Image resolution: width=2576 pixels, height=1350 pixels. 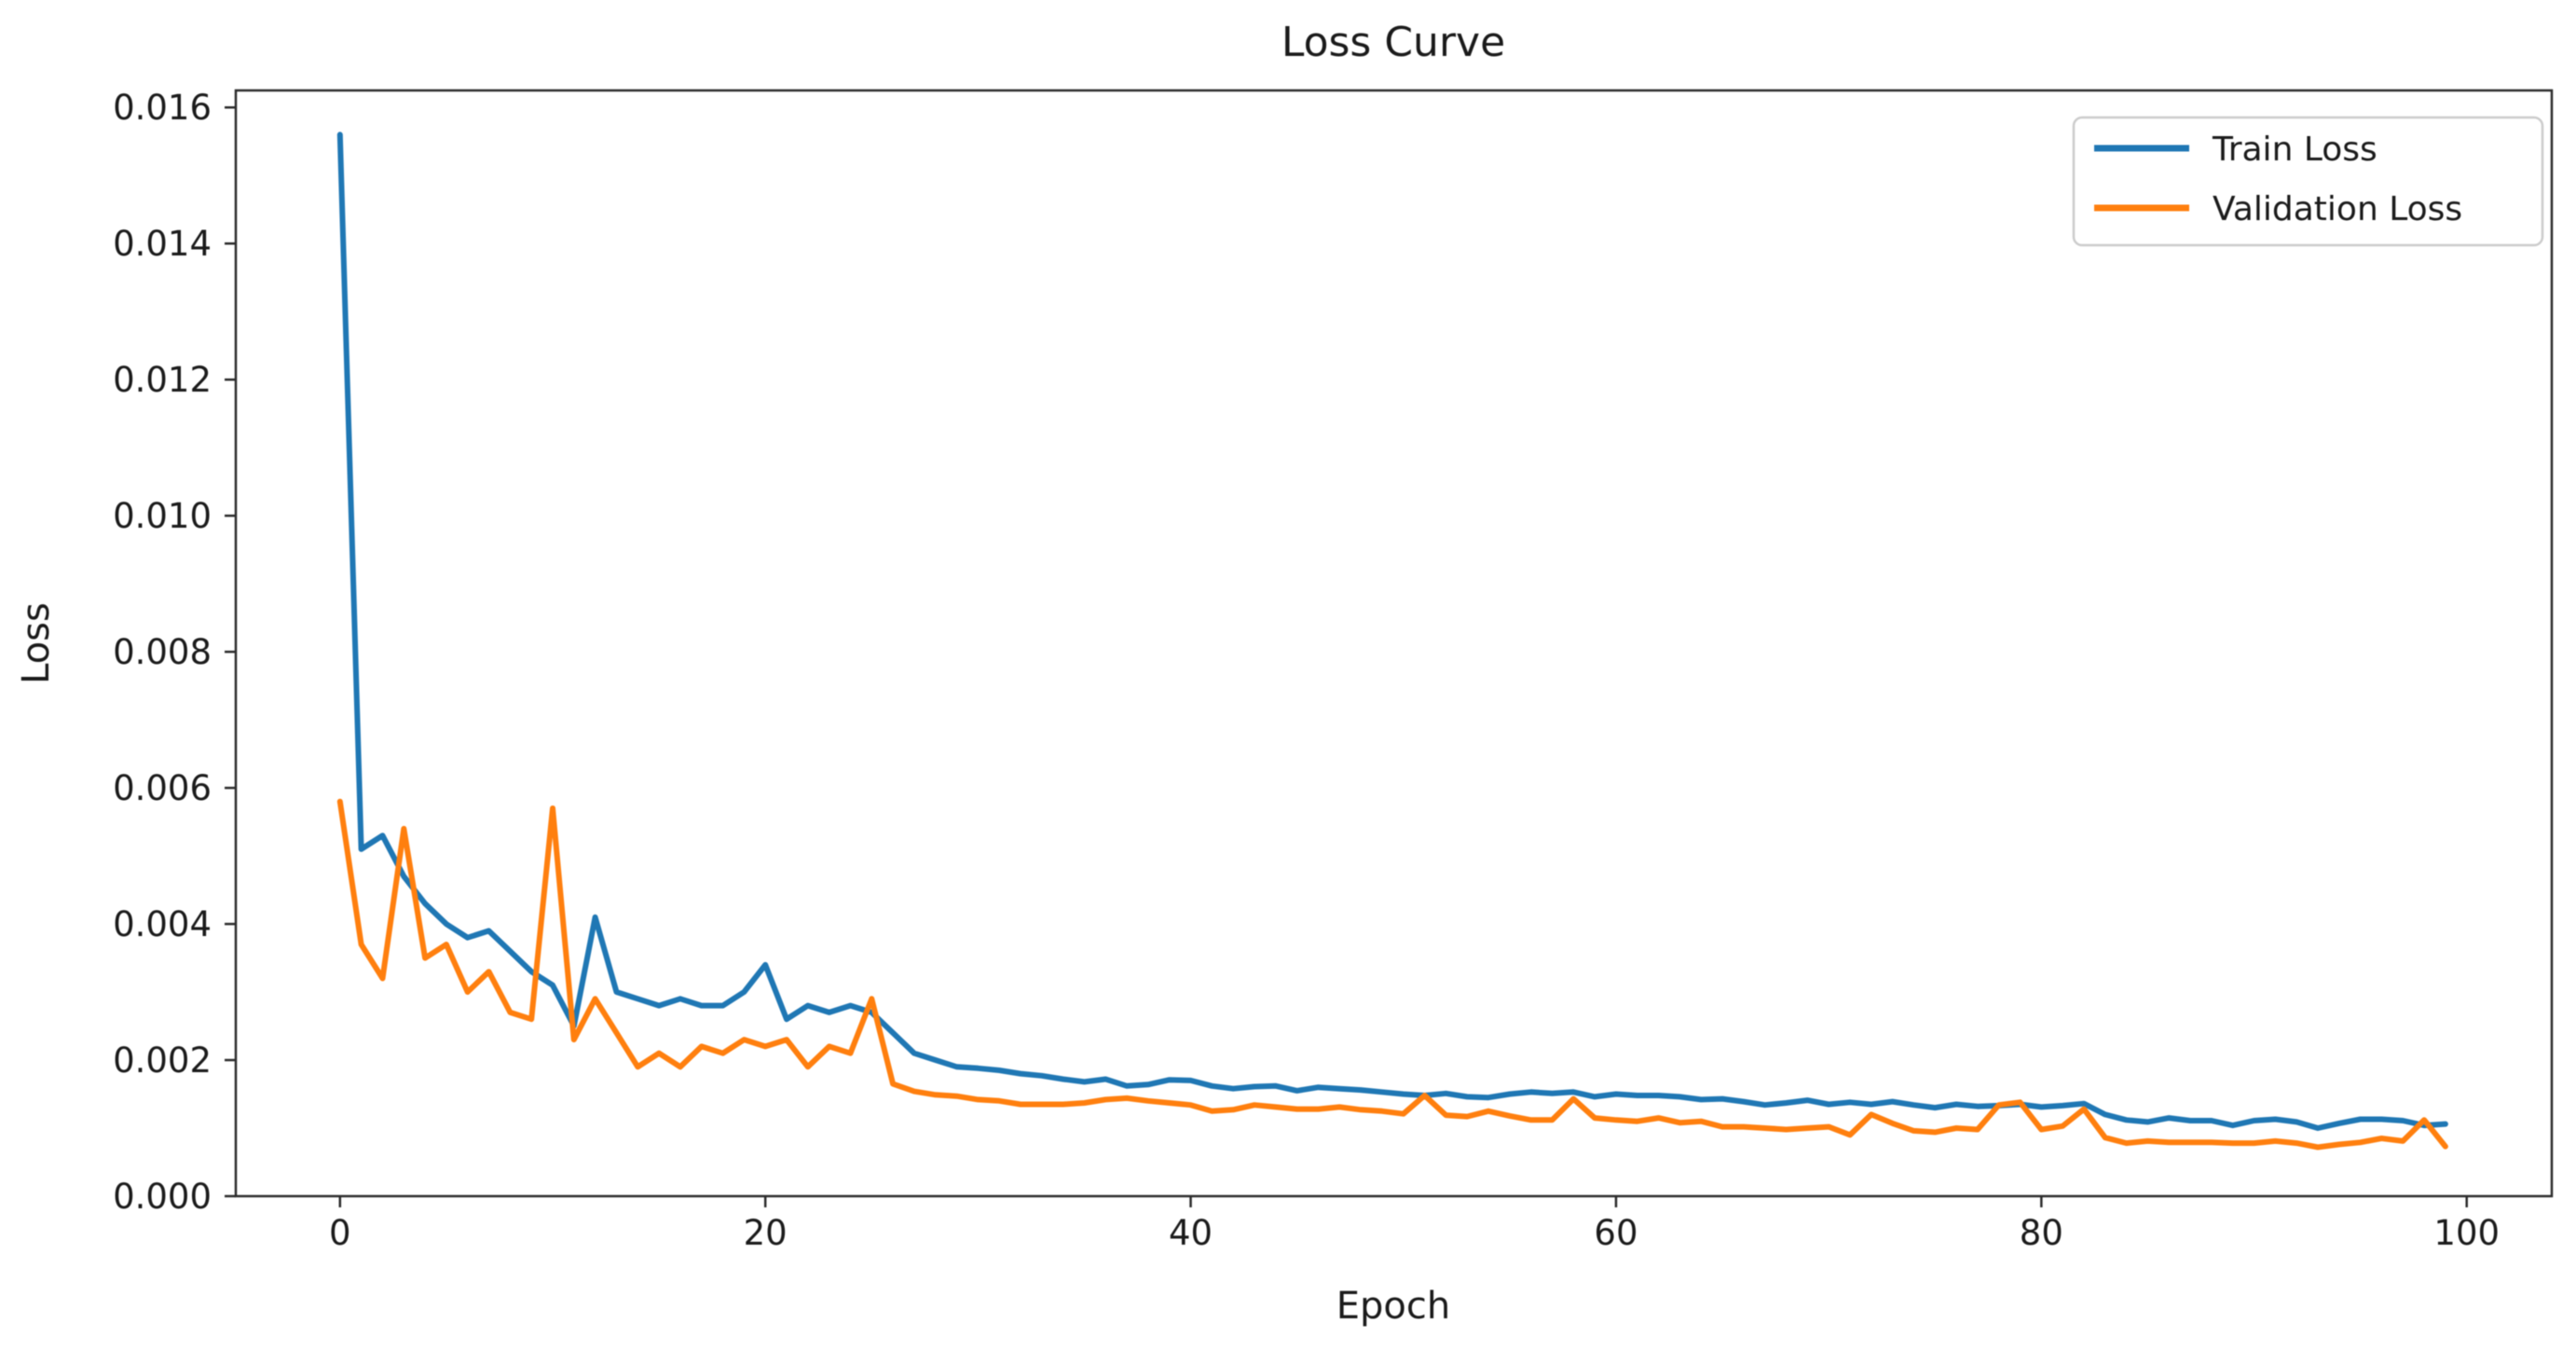 What do you see at coordinates (162, 1060) in the screenshot?
I see `y-tick-label: 0.002` at bounding box center [162, 1060].